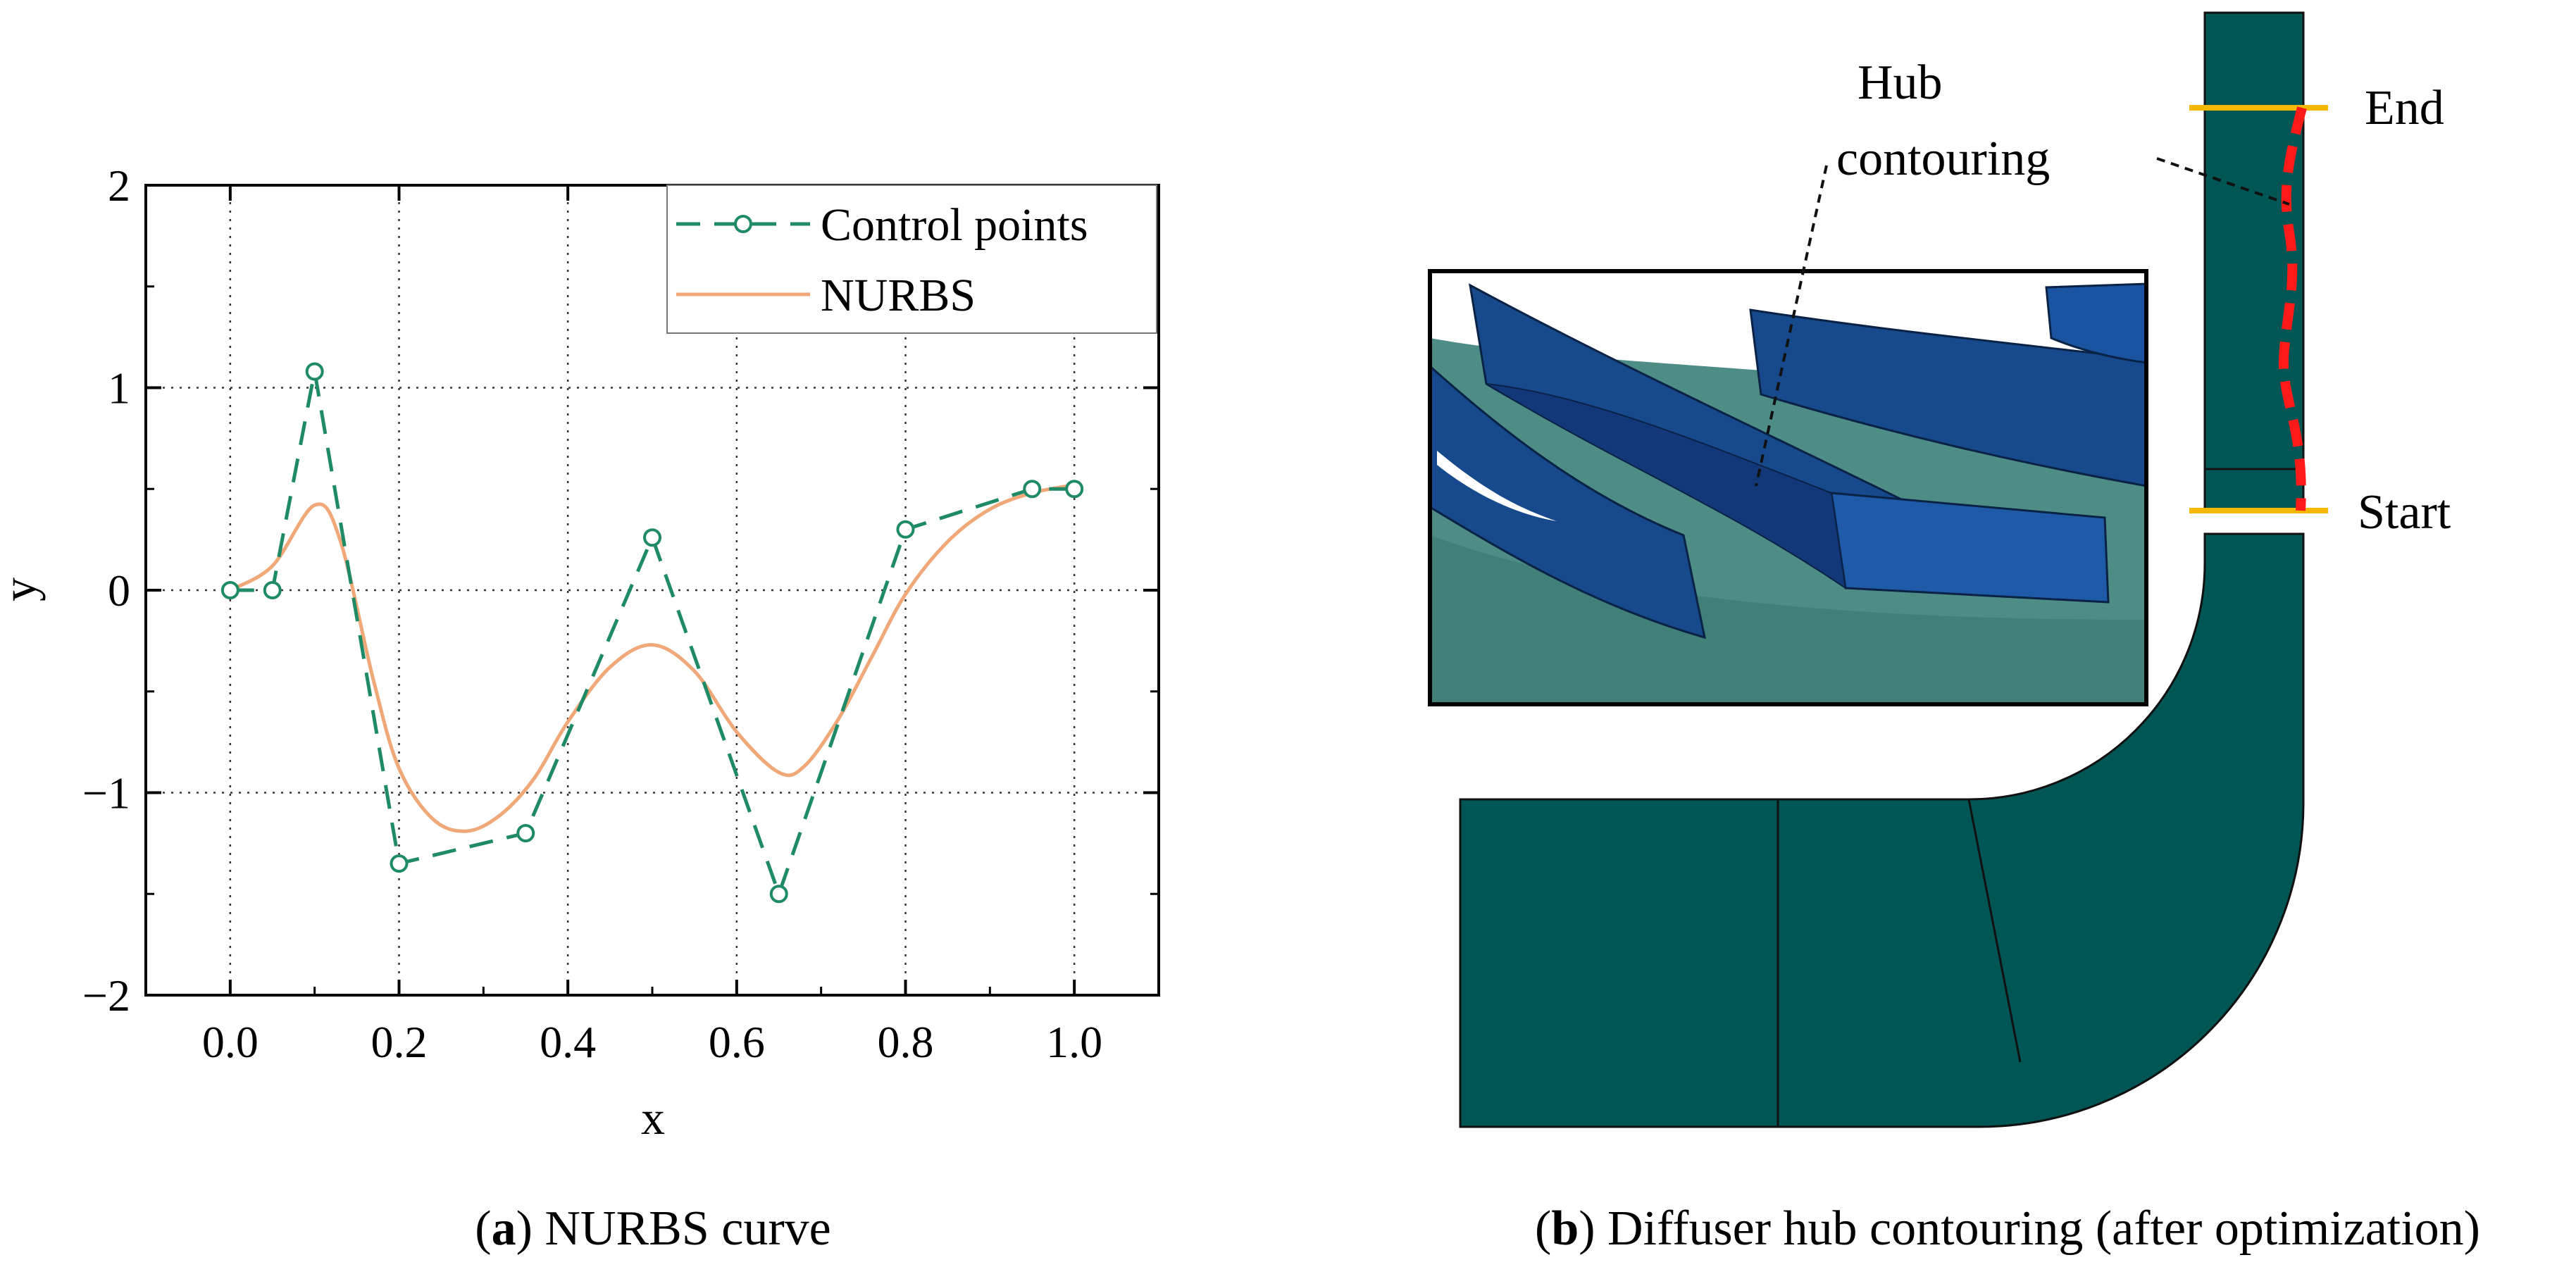 The width and height of the screenshot is (2576, 1267). I want to click on diffuser-elbow, so click(2041, 830).